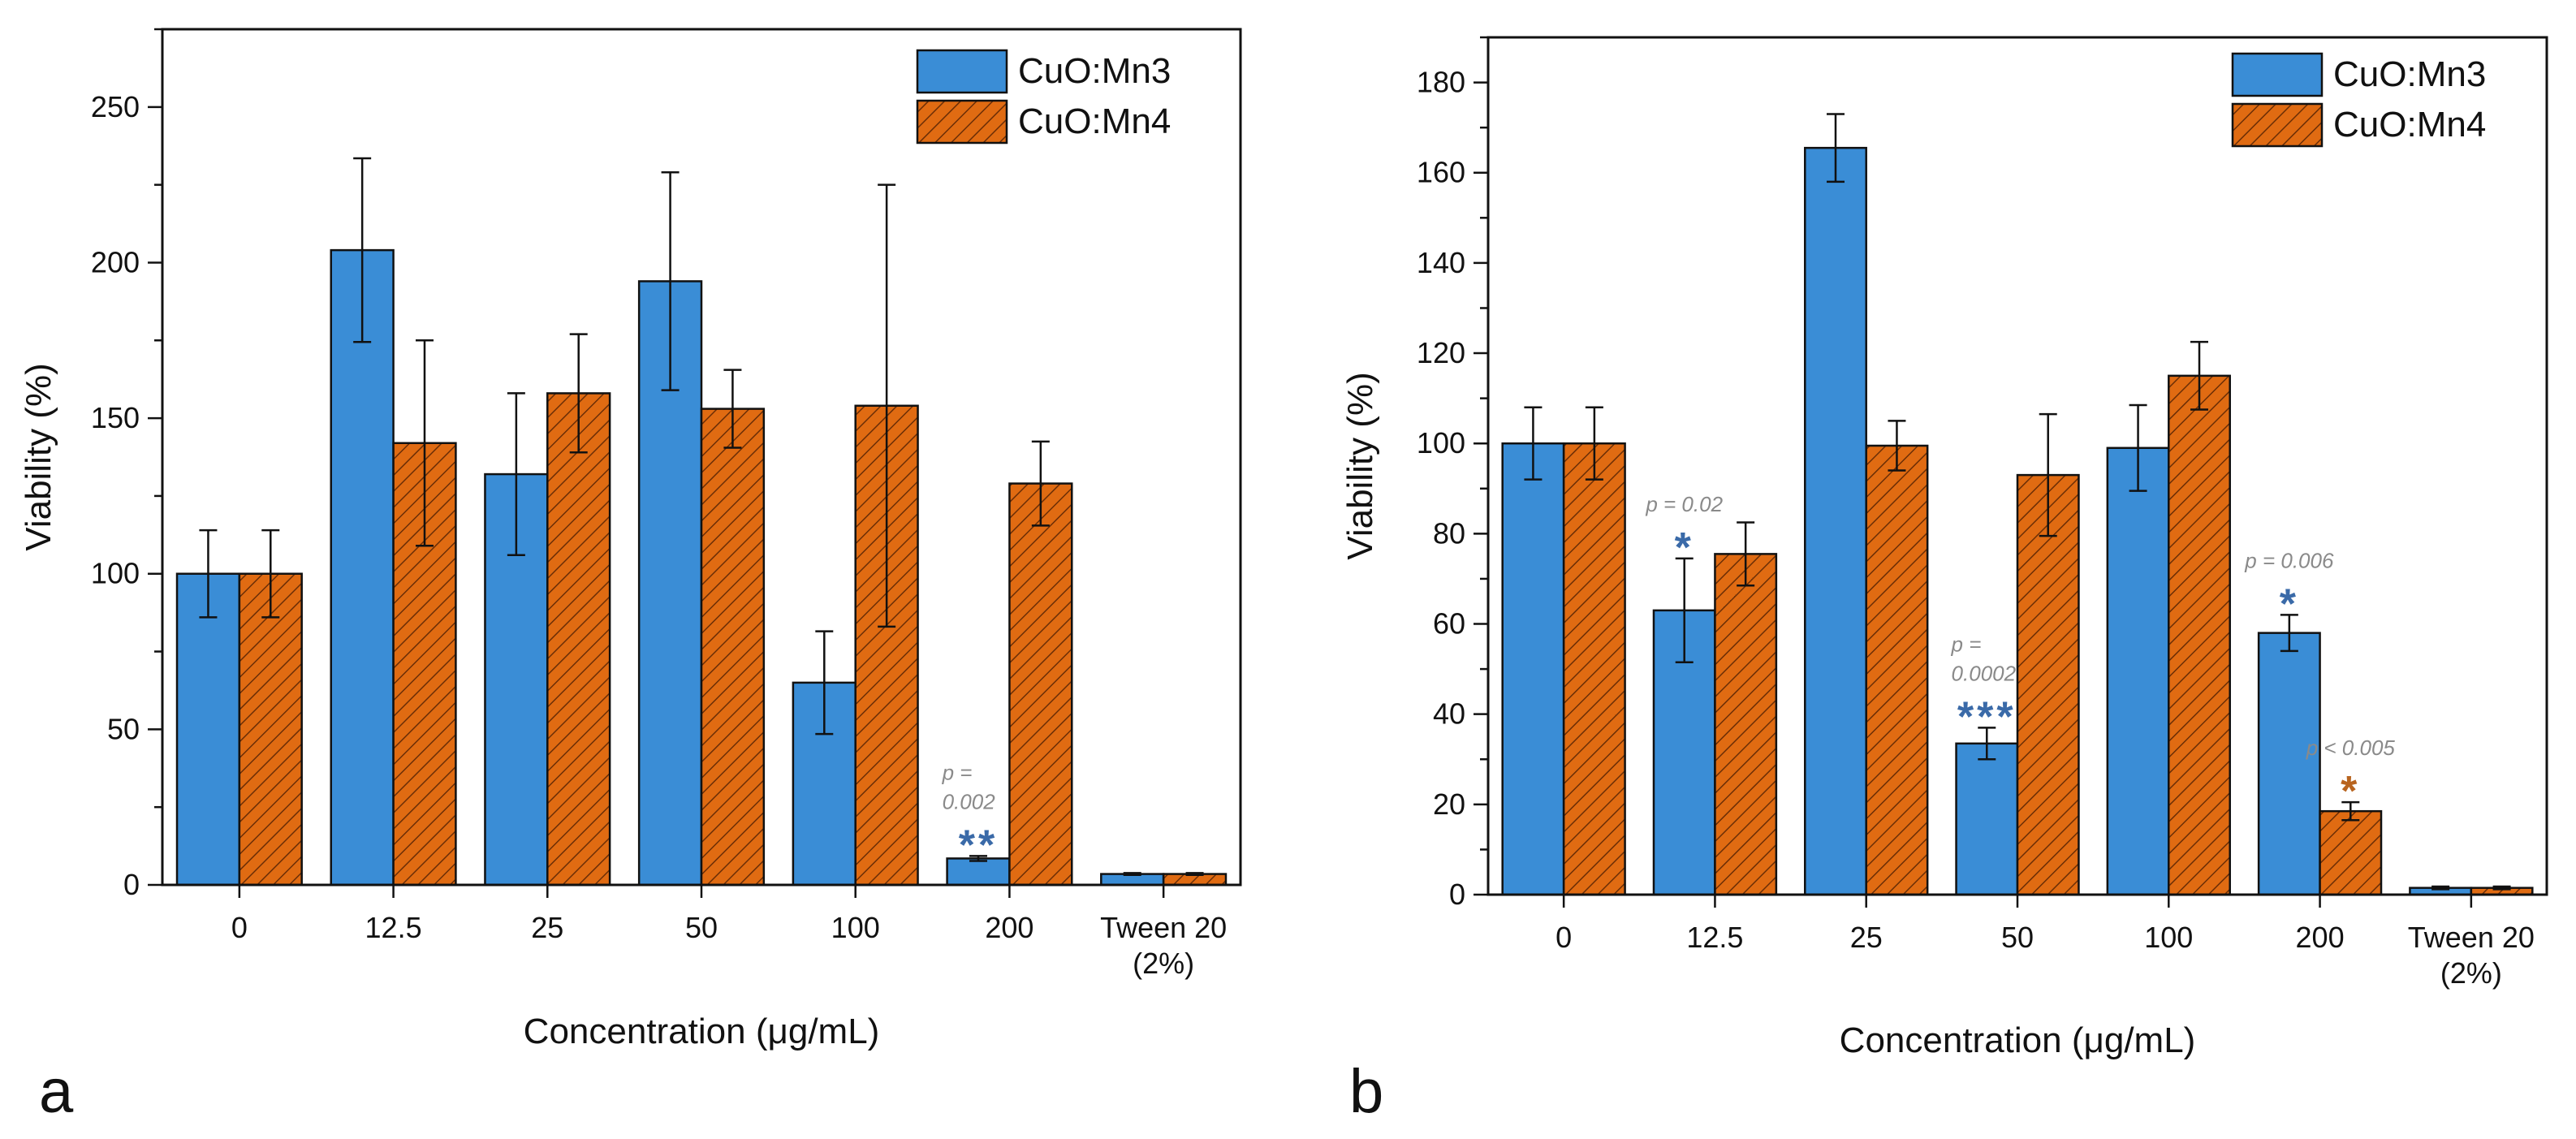 This screenshot has height=1139, width=2576. I want to click on y-tick-label: 80, so click(1449, 533).